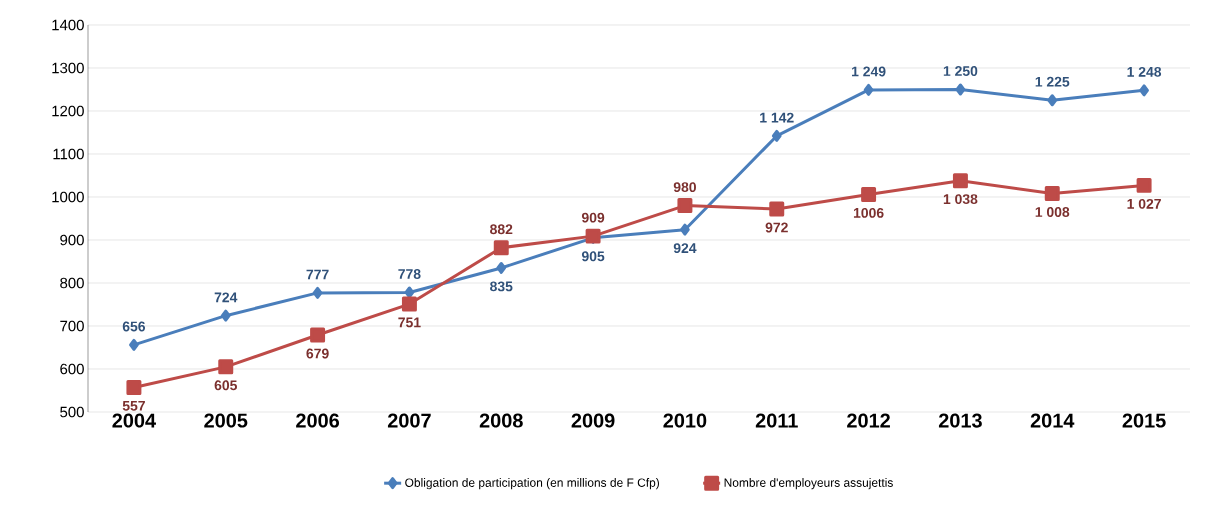 The height and width of the screenshot is (511, 1208). What do you see at coordinates (776, 227) in the screenshot?
I see `data-label: 972` at bounding box center [776, 227].